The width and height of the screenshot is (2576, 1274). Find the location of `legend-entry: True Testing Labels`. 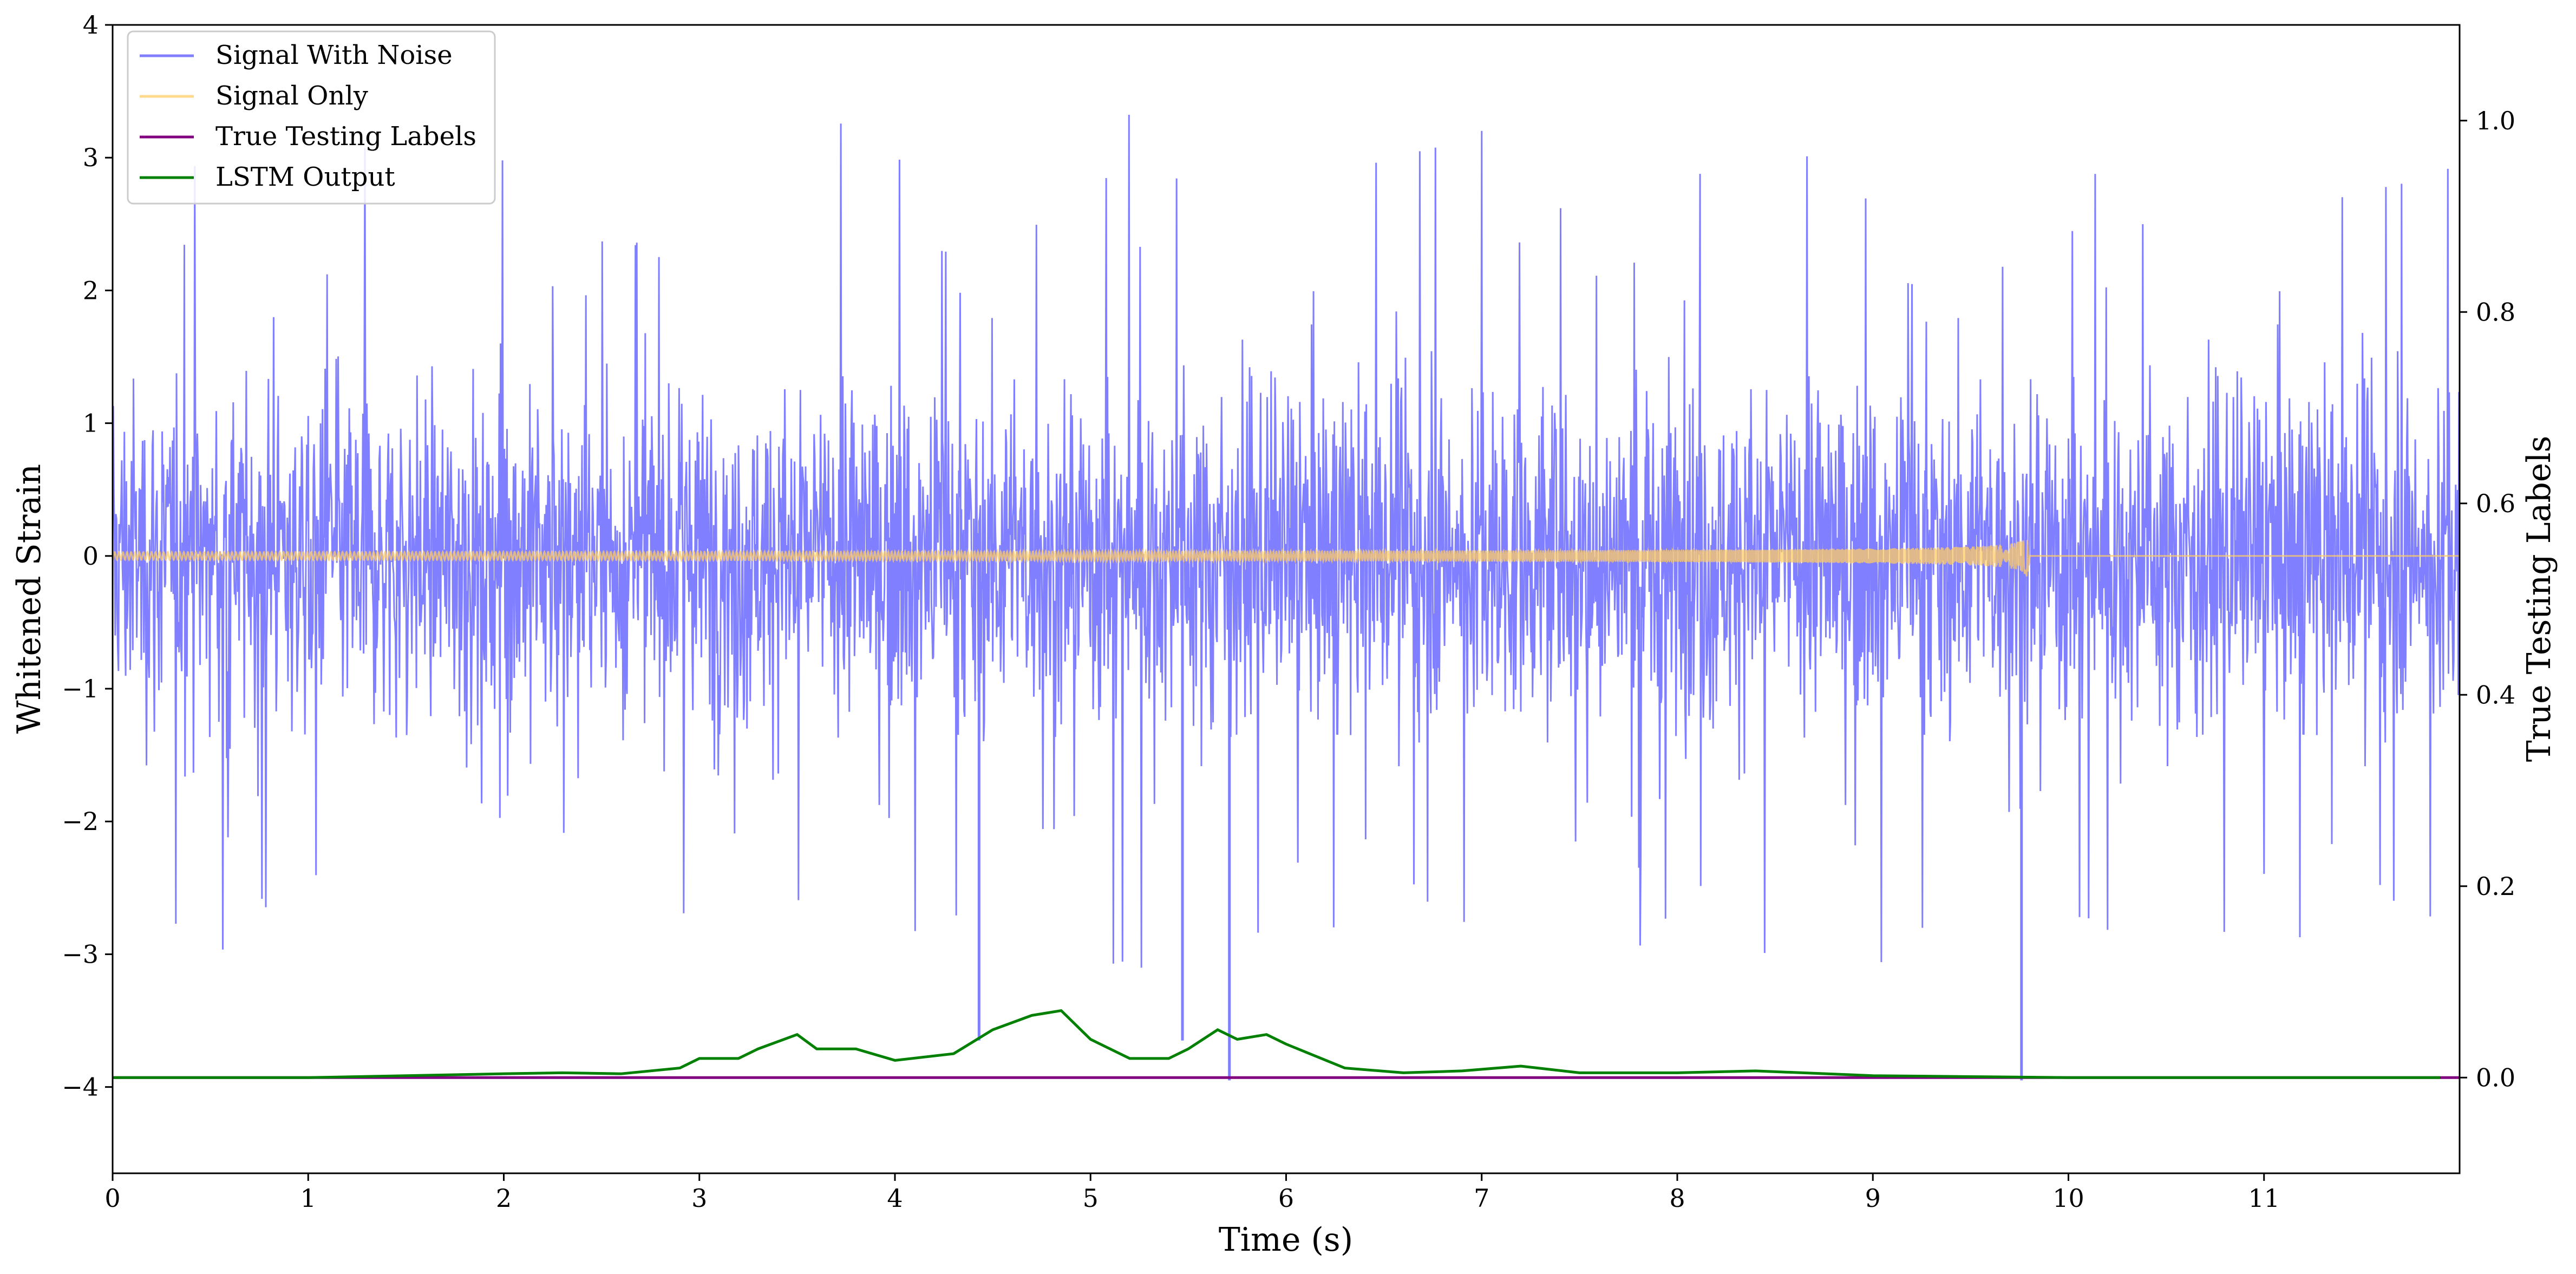

legend-entry: True Testing Labels is located at coordinates (308, 136).